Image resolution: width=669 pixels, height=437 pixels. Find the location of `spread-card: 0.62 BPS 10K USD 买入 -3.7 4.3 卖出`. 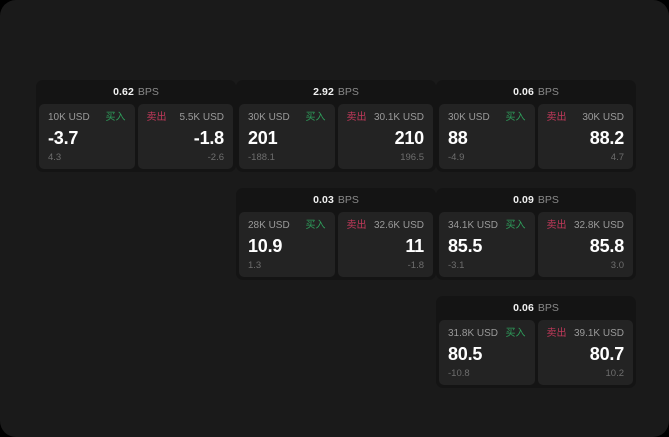

spread-card: 0.62 BPS 10K USD 买入 -3.7 4.3 卖出 is located at coordinates (136, 126).